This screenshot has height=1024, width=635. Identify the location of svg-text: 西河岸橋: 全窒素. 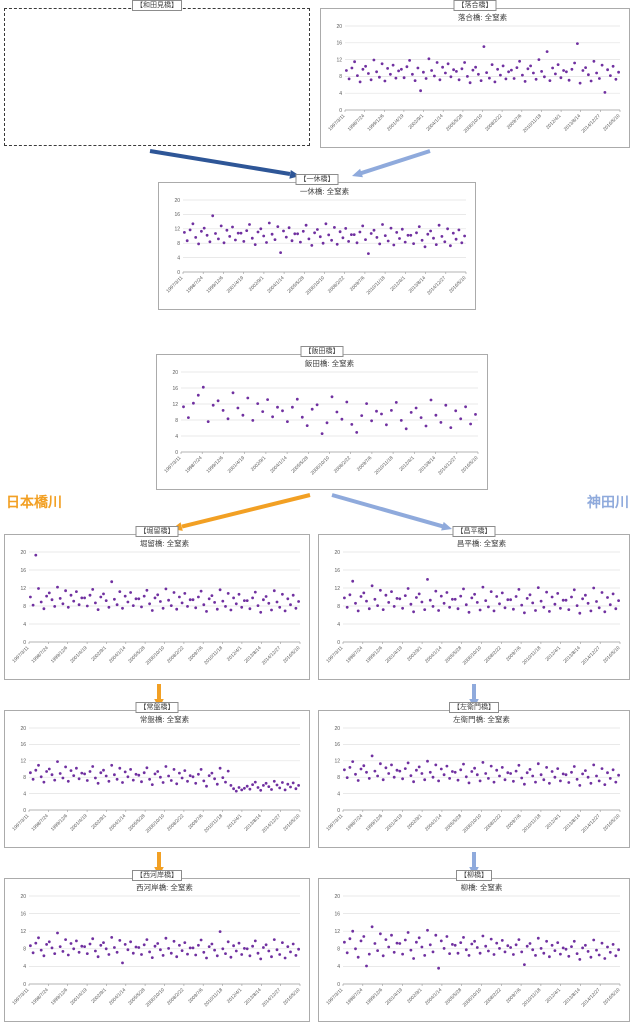
(164, 887).